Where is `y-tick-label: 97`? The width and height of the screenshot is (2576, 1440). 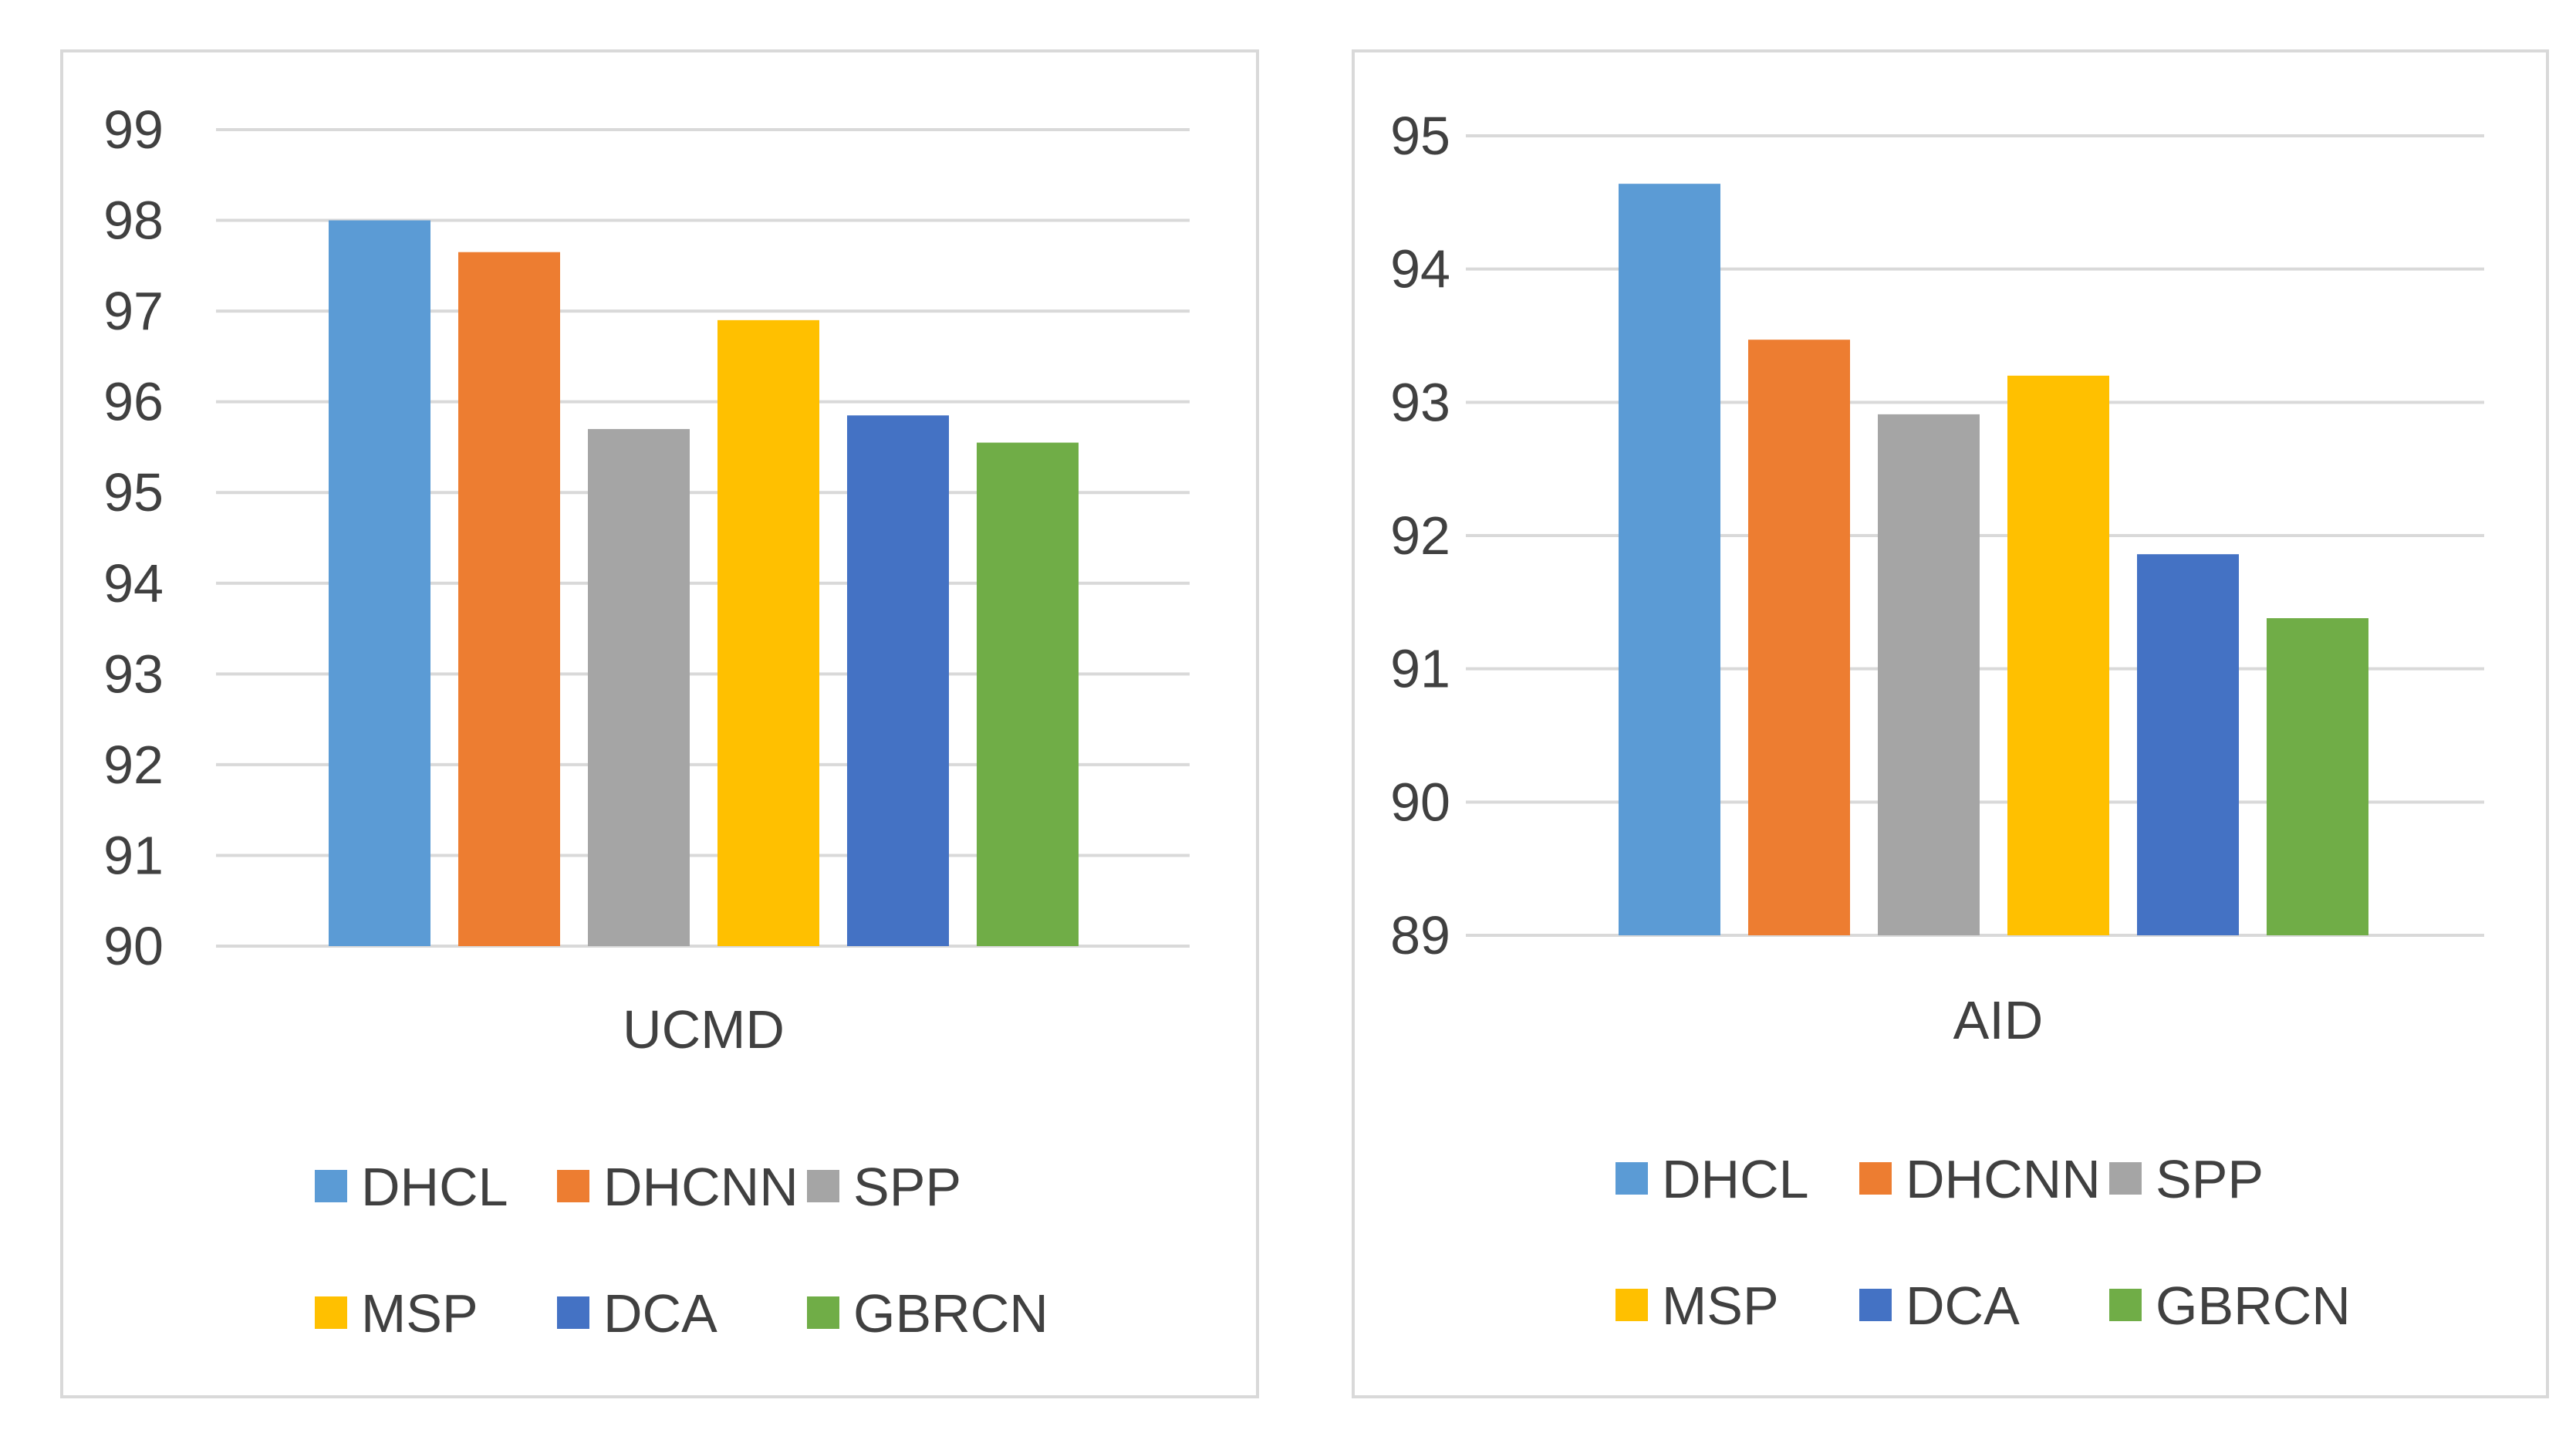 y-tick-label: 97 is located at coordinates (133, 311).